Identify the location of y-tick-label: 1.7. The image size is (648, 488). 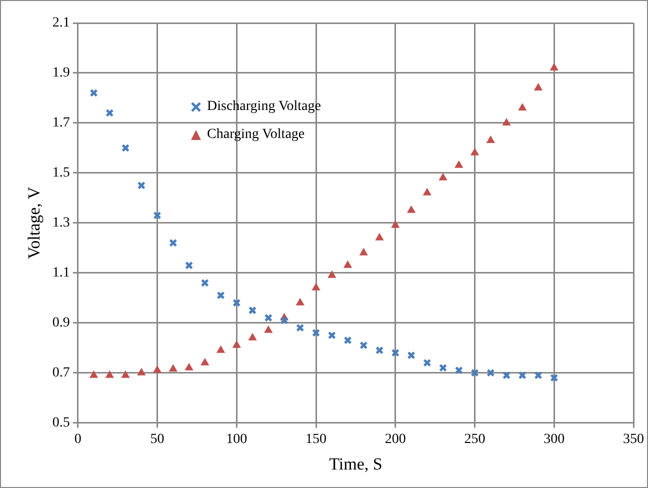
(61, 123).